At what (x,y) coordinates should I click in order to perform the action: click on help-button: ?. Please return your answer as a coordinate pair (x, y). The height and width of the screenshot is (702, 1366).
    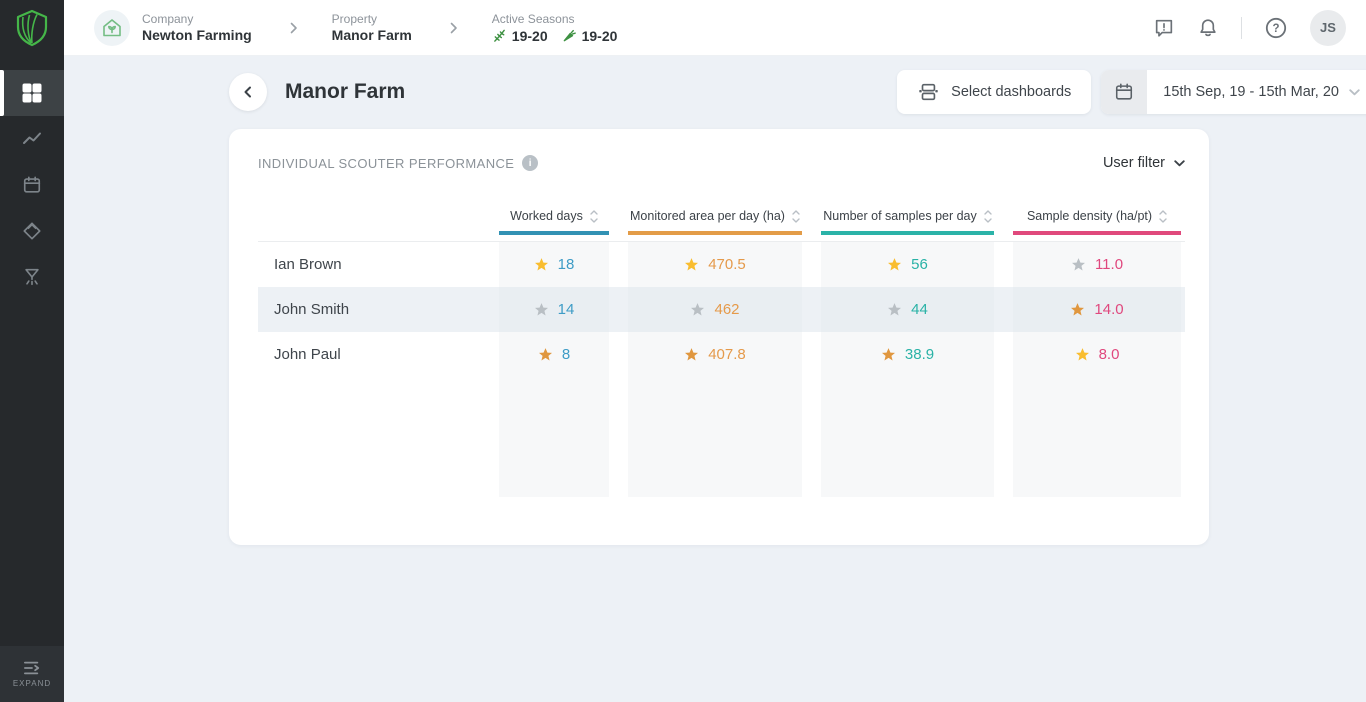
    Looking at the image, I should click on (1276, 28).